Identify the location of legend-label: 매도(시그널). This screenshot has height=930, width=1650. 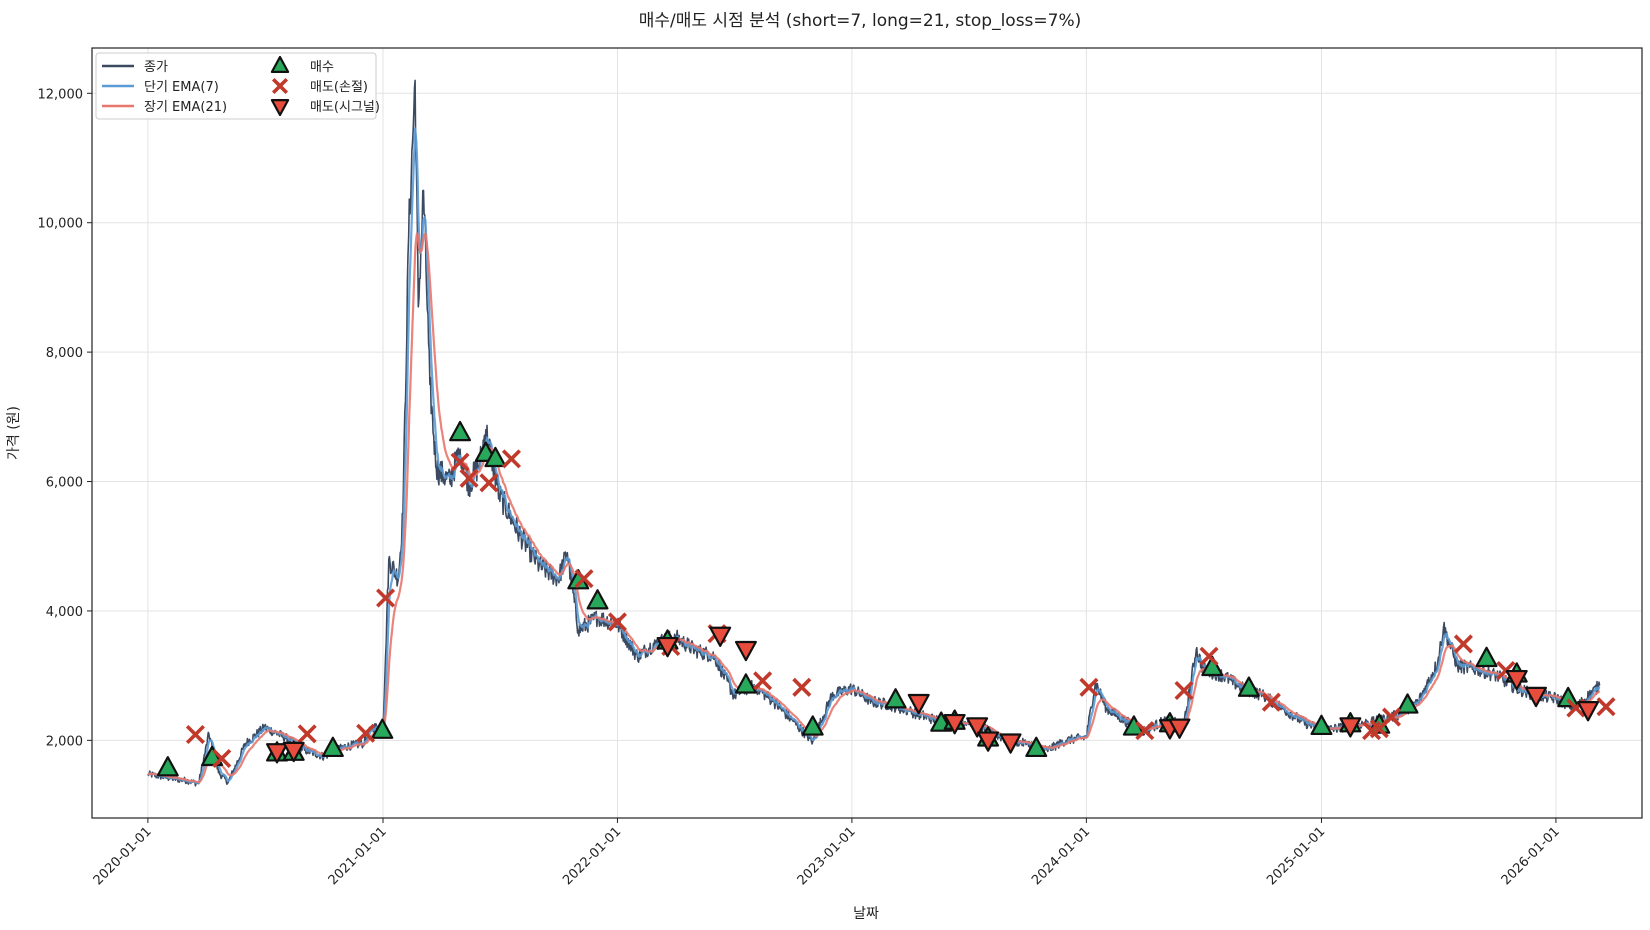
(345, 107).